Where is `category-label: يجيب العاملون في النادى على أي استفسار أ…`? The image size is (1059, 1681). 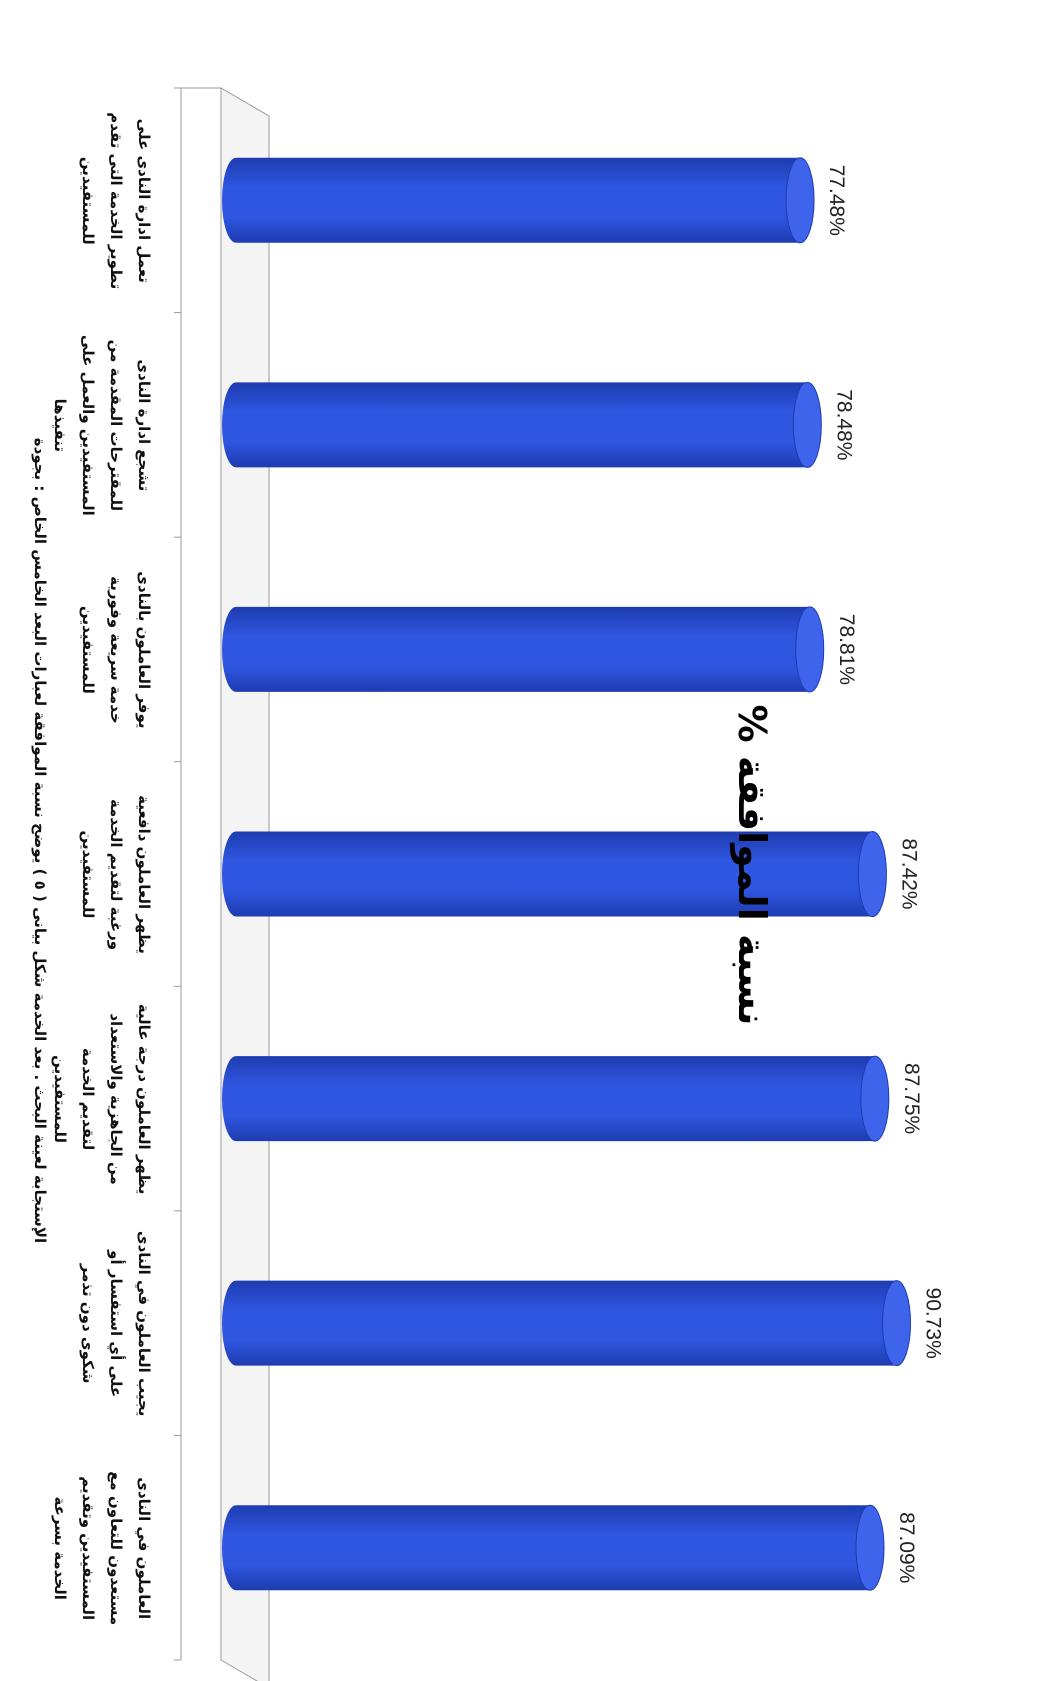 category-label: يجيب العاملون في النادى على أي استفسار أ… is located at coordinates (116, 1323).